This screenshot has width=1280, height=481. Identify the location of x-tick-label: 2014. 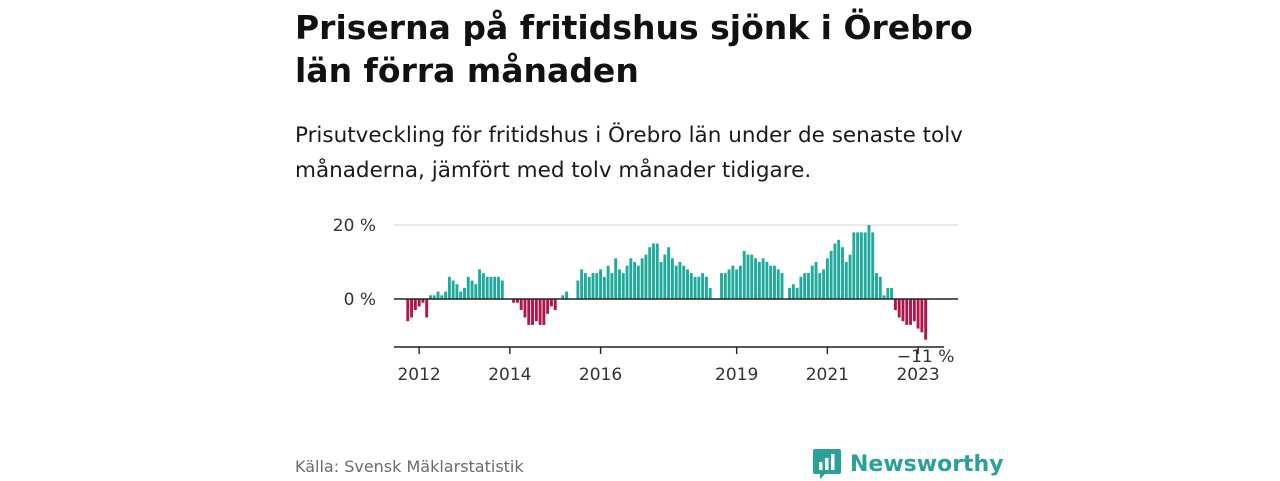
(509, 375).